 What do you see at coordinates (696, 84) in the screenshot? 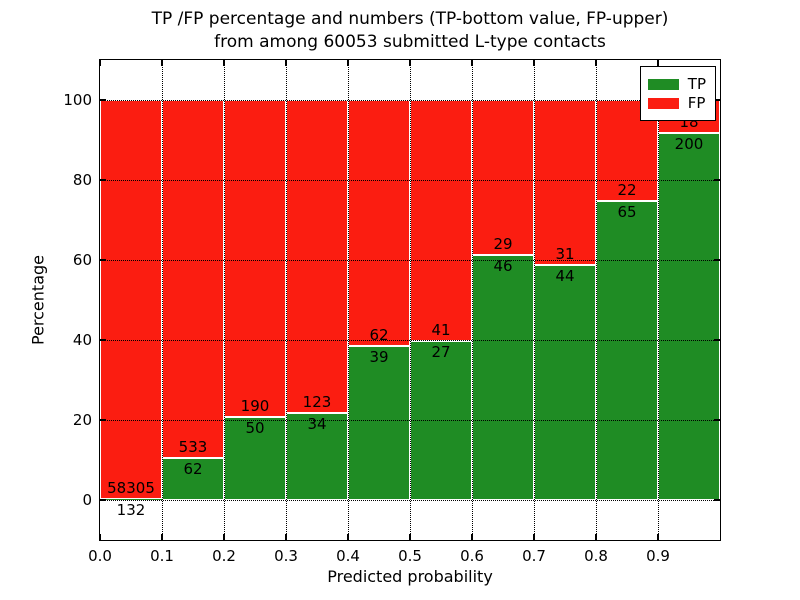
I see `legend-label-tp: TP` at bounding box center [696, 84].